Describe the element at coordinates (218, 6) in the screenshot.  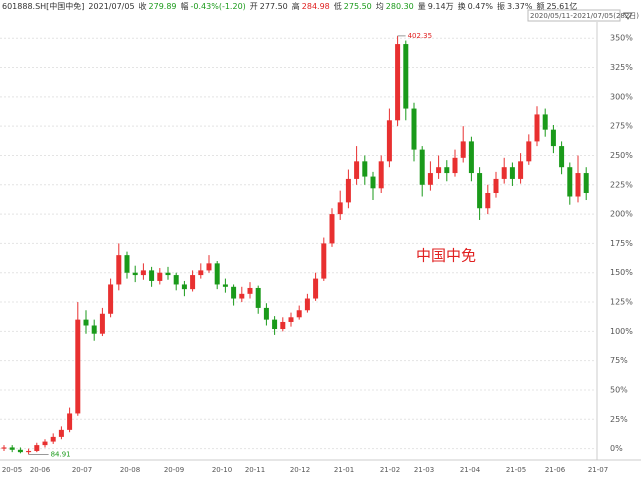
I see `quote-value: -0.43%(-1.20)` at that location.